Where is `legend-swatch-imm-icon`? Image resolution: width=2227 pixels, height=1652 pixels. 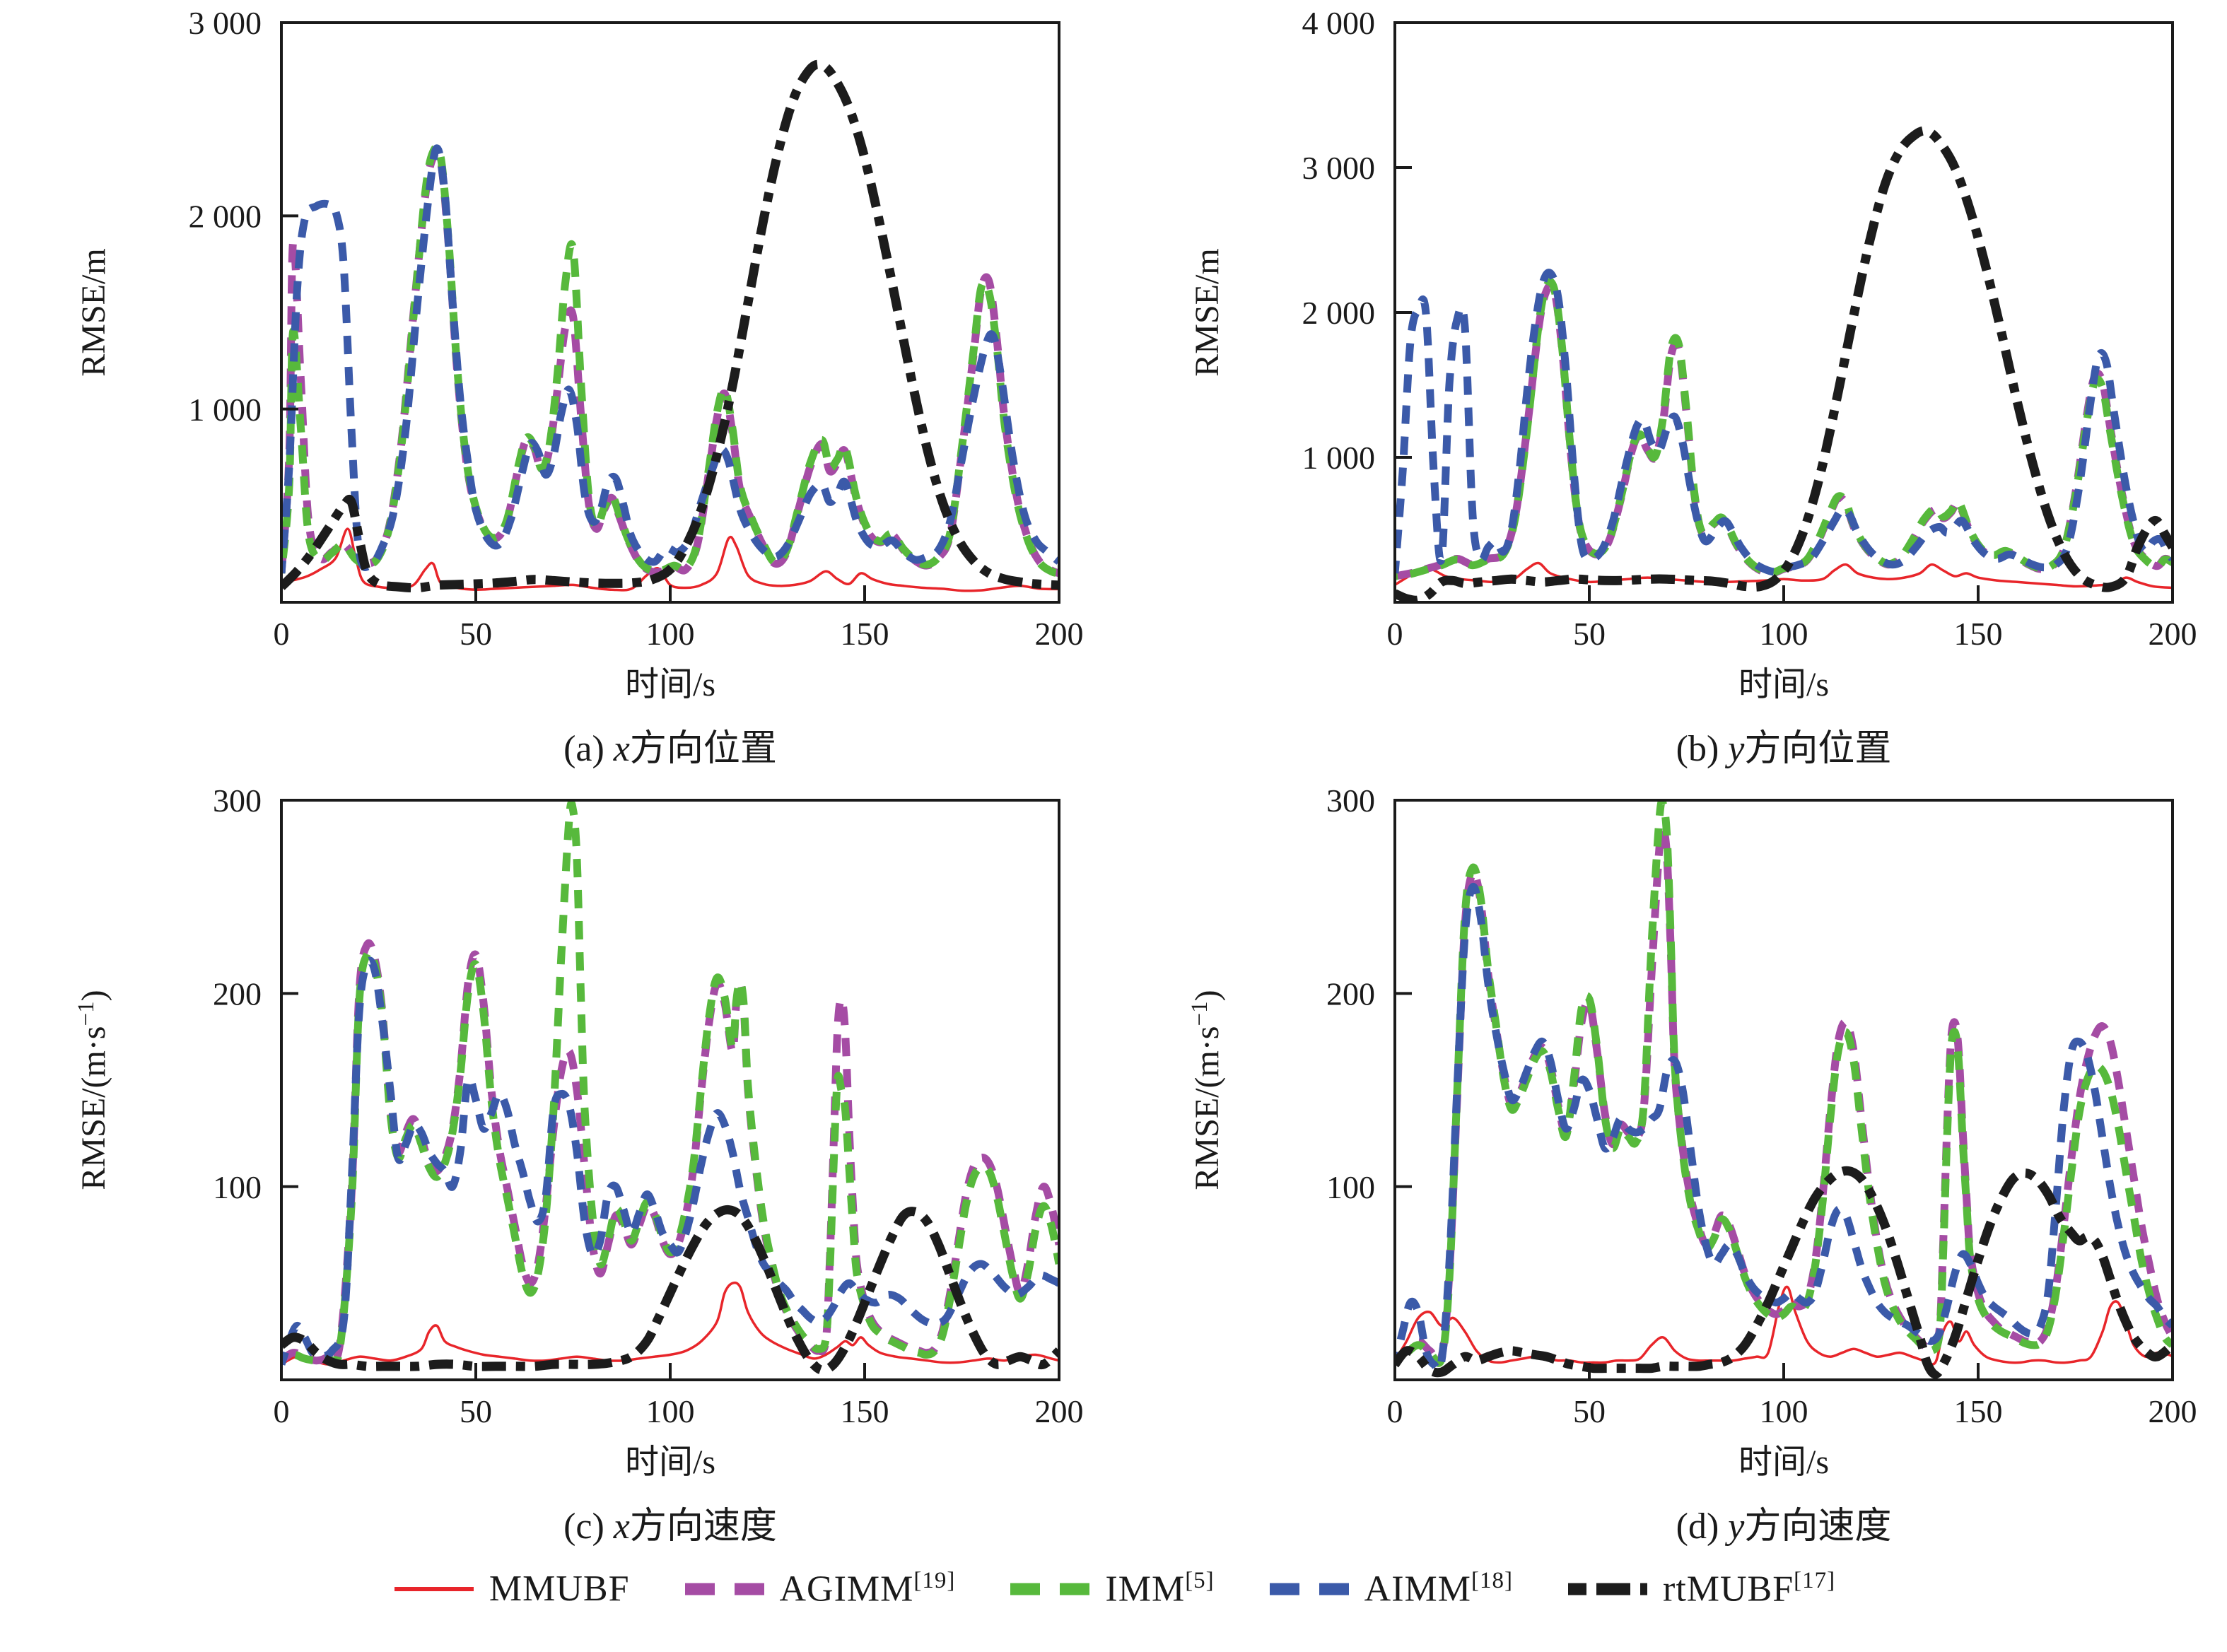 legend-swatch-imm-icon is located at coordinates (1050, 1589).